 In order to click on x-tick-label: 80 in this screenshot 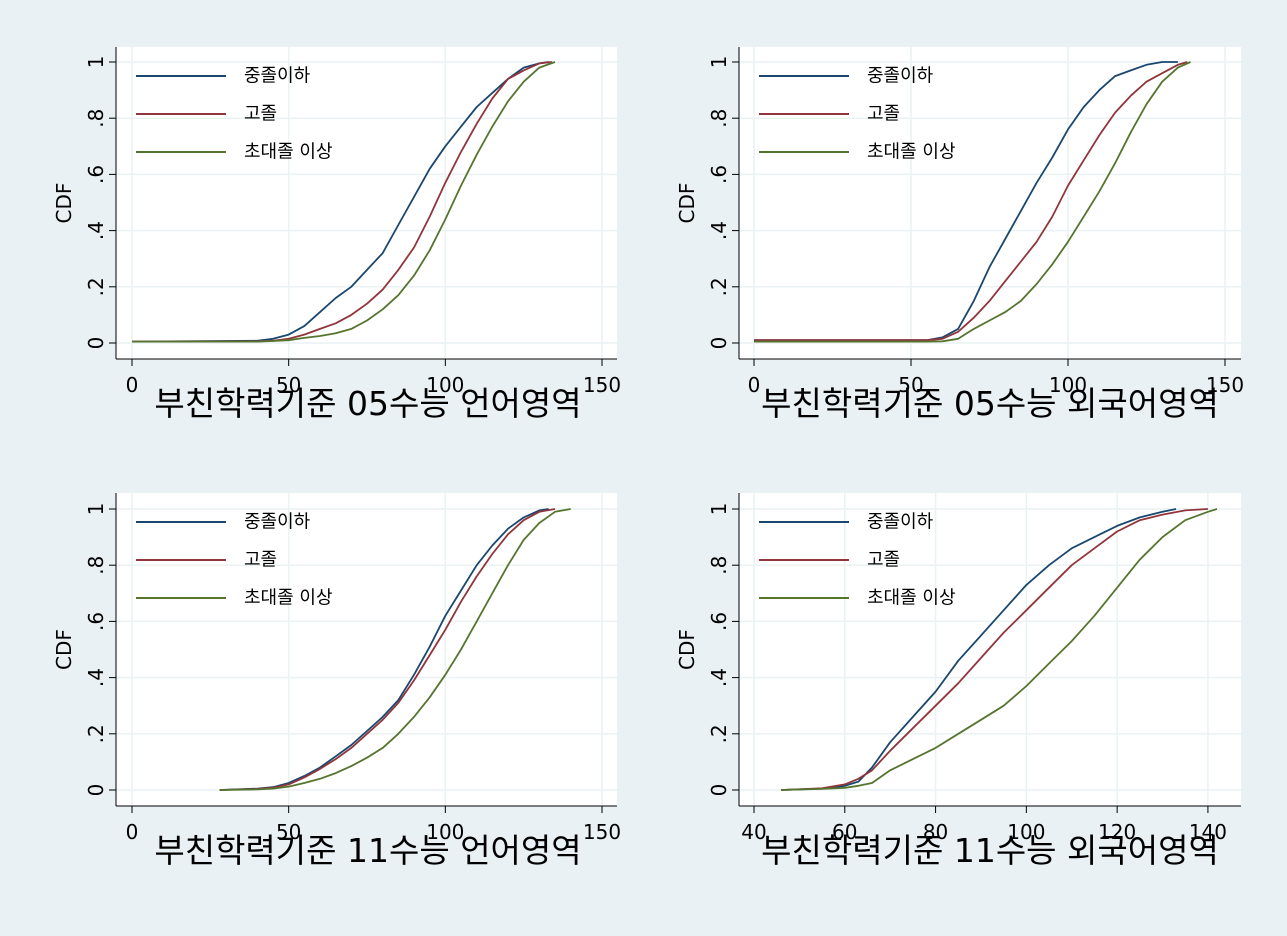, I will do `click(935, 832)`.